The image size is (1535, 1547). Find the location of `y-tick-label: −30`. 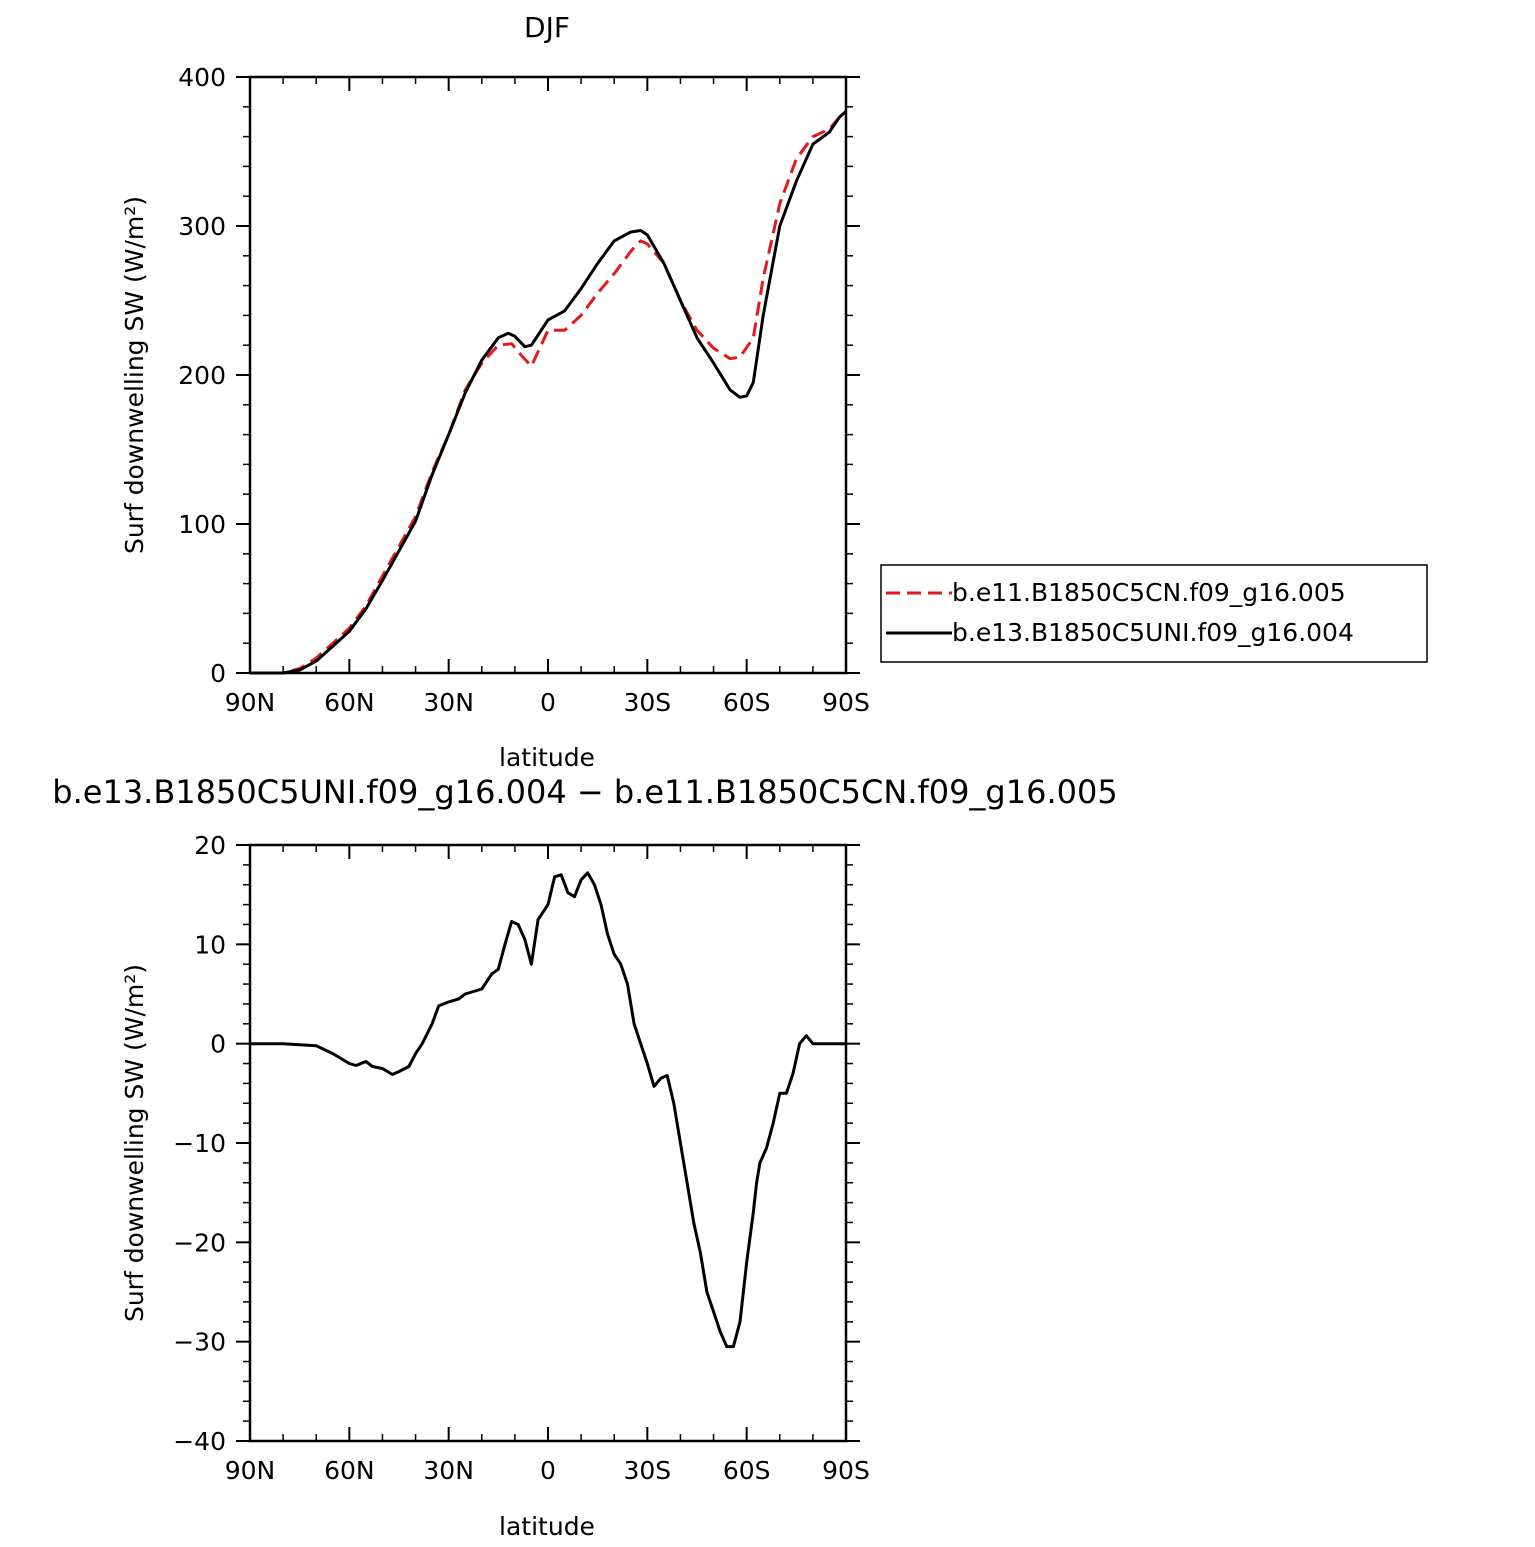

y-tick-label: −30 is located at coordinates (199, 1342).